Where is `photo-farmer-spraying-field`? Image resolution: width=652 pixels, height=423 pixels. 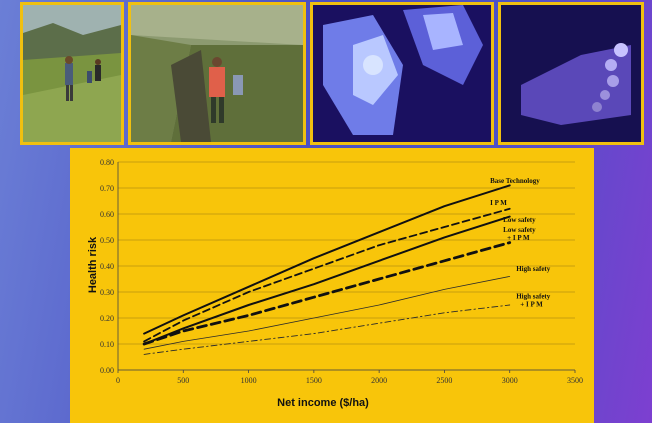
photo-farmer-spraying-field is located at coordinates (217, 73).